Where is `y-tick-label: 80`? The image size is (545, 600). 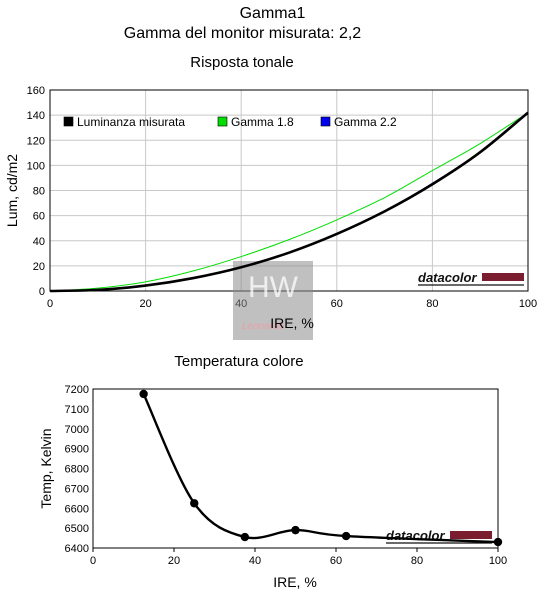 y-tick-label: 80 is located at coordinates (39, 192).